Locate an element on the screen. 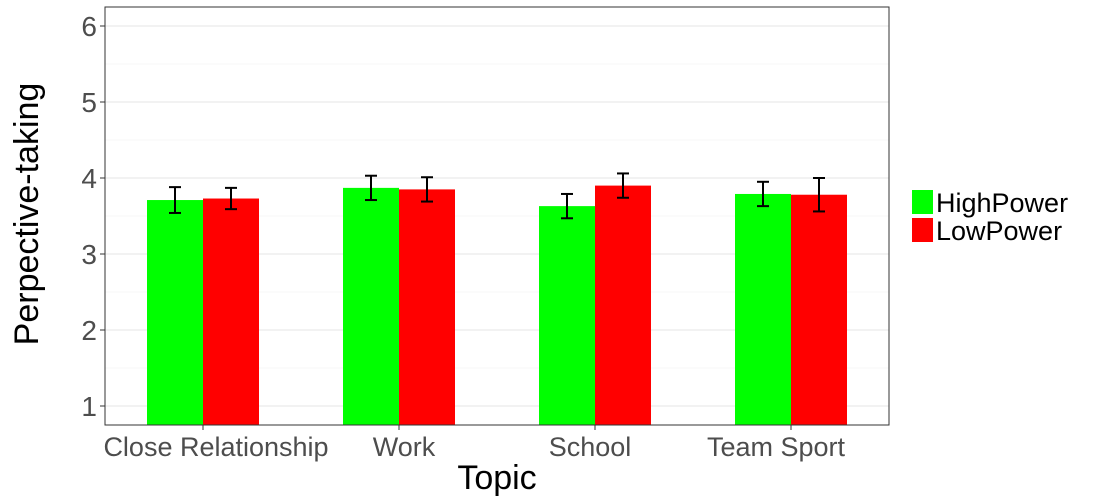 The image size is (1095, 500). x-tick-label: Close Relationship is located at coordinates (215, 447).